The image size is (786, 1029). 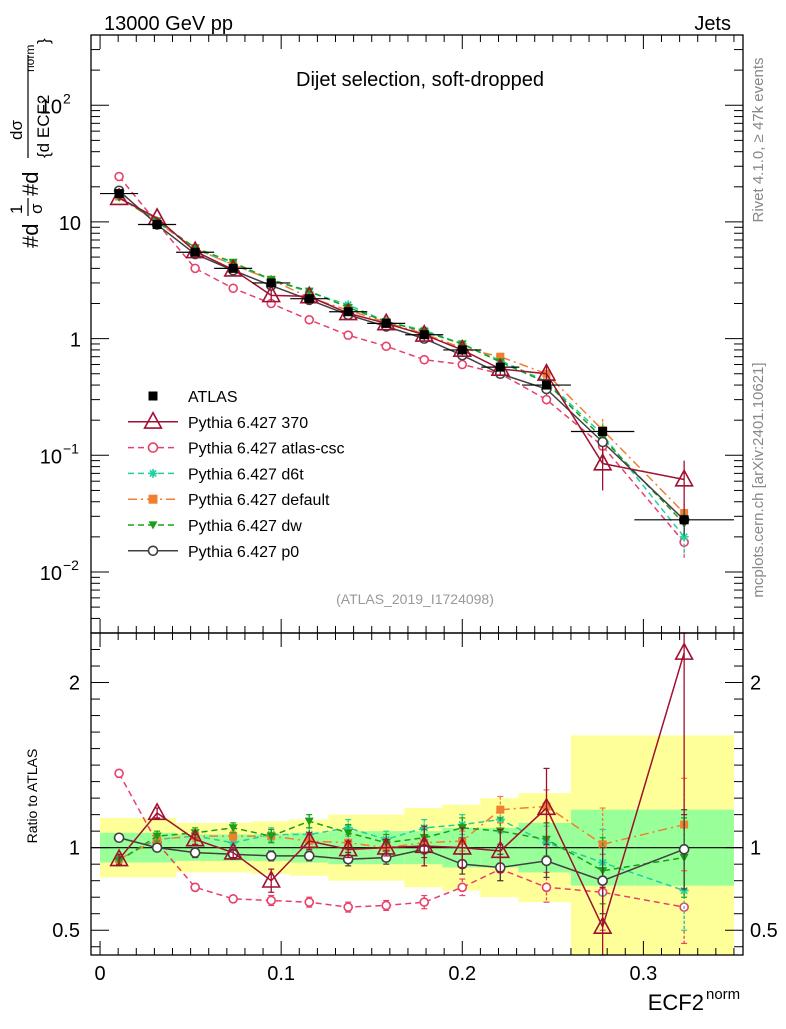 What do you see at coordinates (755, 849) in the screenshot?
I see `ratio-y-tick-label-right: 1` at bounding box center [755, 849].